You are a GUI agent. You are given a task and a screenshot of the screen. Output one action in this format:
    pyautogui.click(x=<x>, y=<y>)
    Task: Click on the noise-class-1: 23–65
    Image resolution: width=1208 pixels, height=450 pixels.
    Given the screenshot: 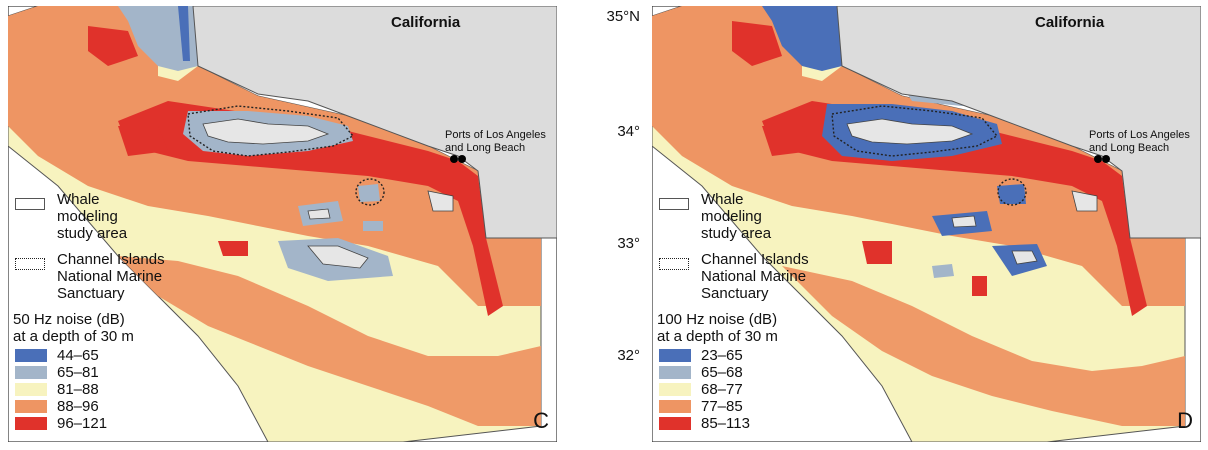 What is the action you would take?
    pyautogui.click(x=747, y=355)
    